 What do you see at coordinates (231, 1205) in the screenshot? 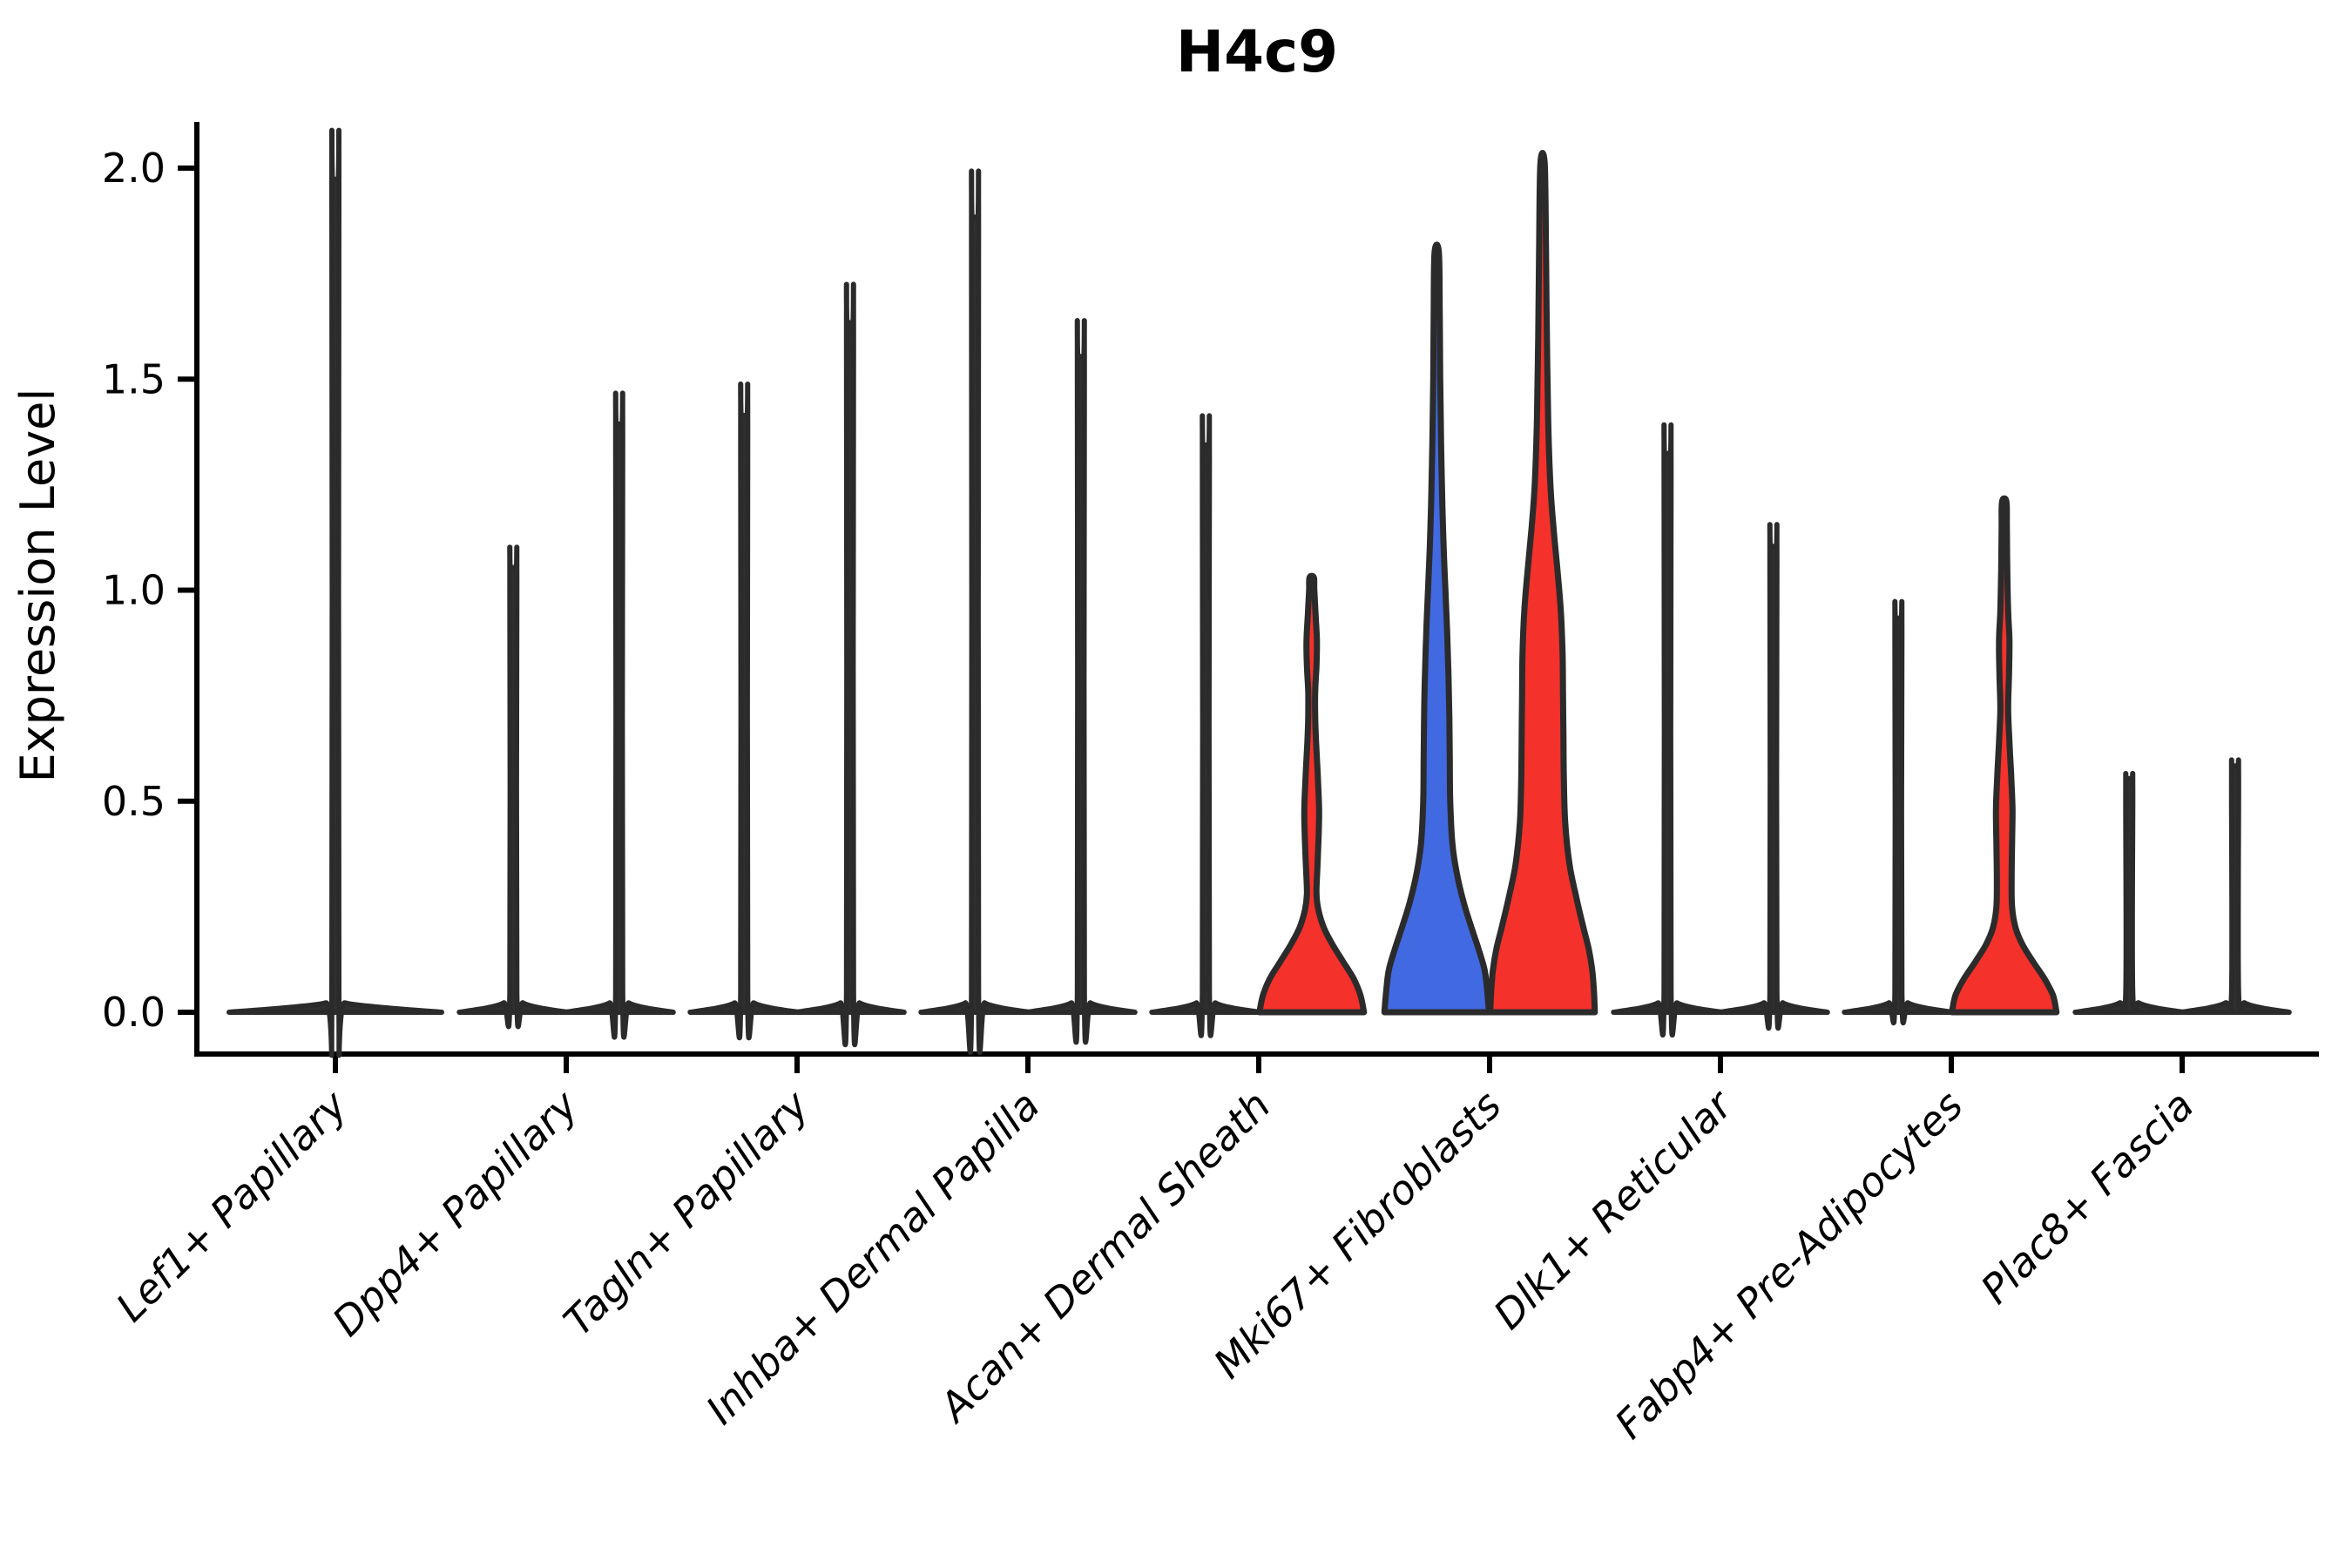
I see `x-tick-label: Lef1+ Papillary` at bounding box center [231, 1205].